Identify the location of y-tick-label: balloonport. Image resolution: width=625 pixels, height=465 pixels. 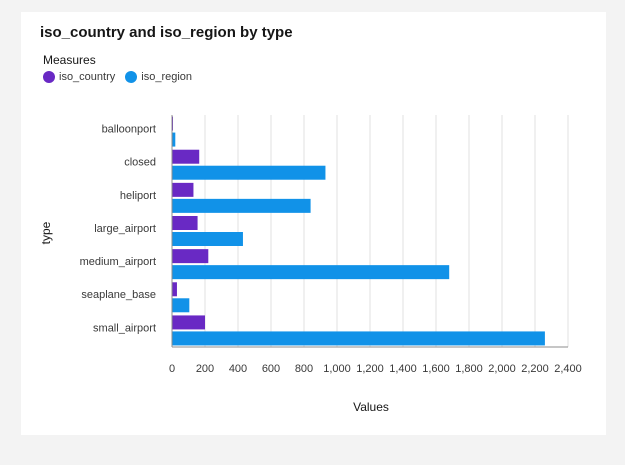
(129, 129).